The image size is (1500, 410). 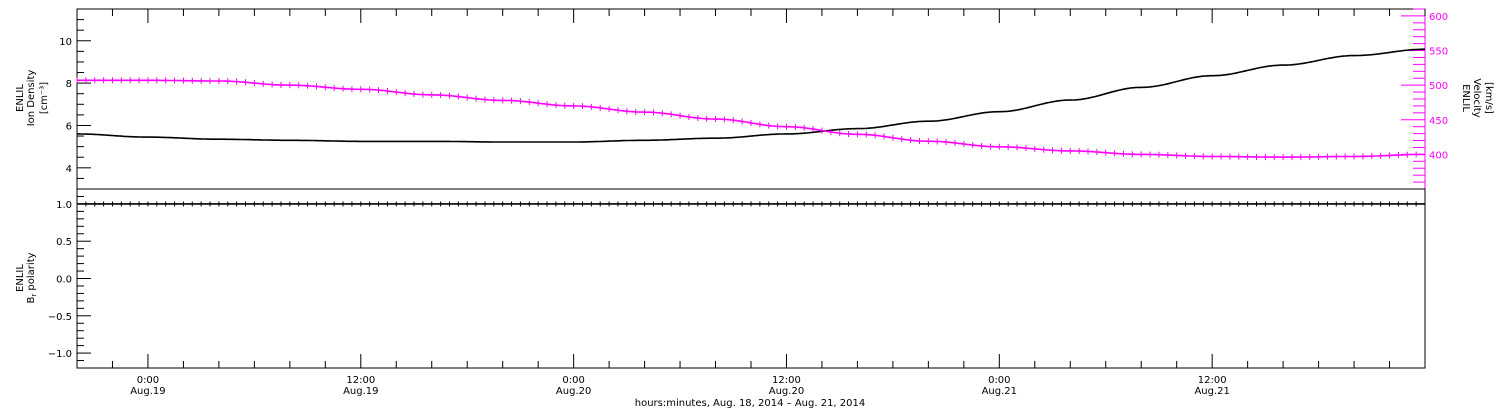 What do you see at coordinates (20, 278) in the screenshot?
I see `polarity-axis-title-line1: ENLIL` at bounding box center [20, 278].